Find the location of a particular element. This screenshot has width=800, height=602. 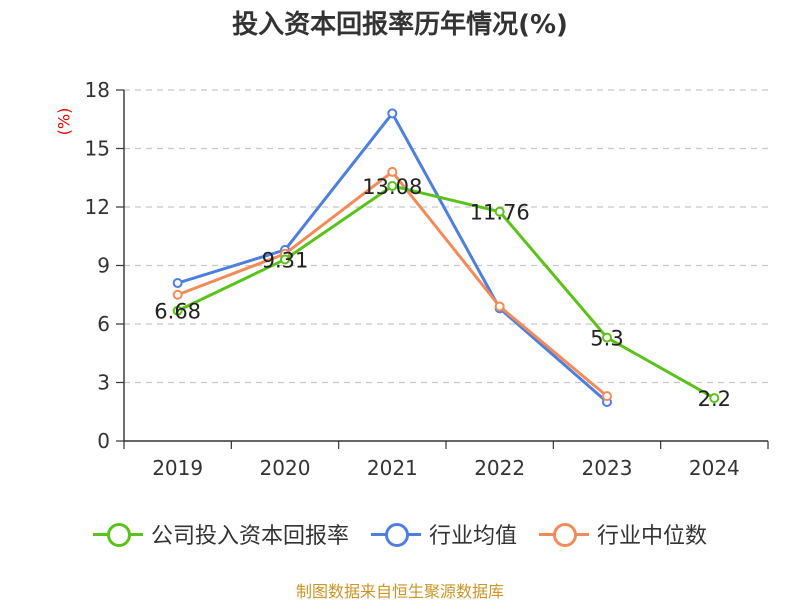

data-label-2020: 9.31 is located at coordinates (285, 260).